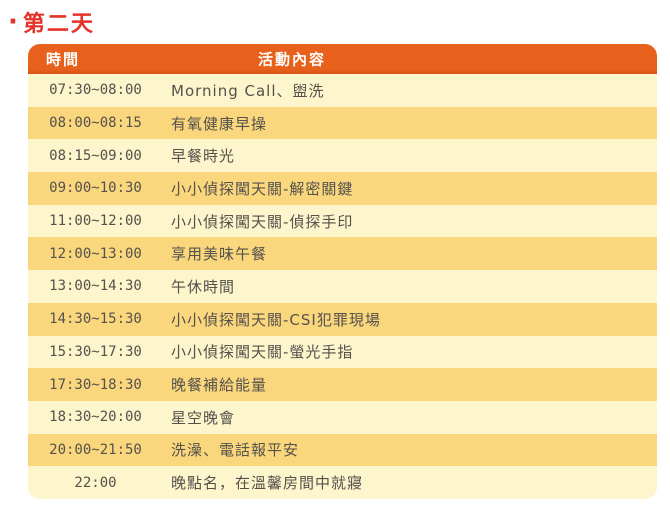 This screenshot has width=670, height=520. What do you see at coordinates (342, 254) in the screenshot?
I see `table-row: 12:00~13:00 享用美味午餐` at bounding box center [342, 254].